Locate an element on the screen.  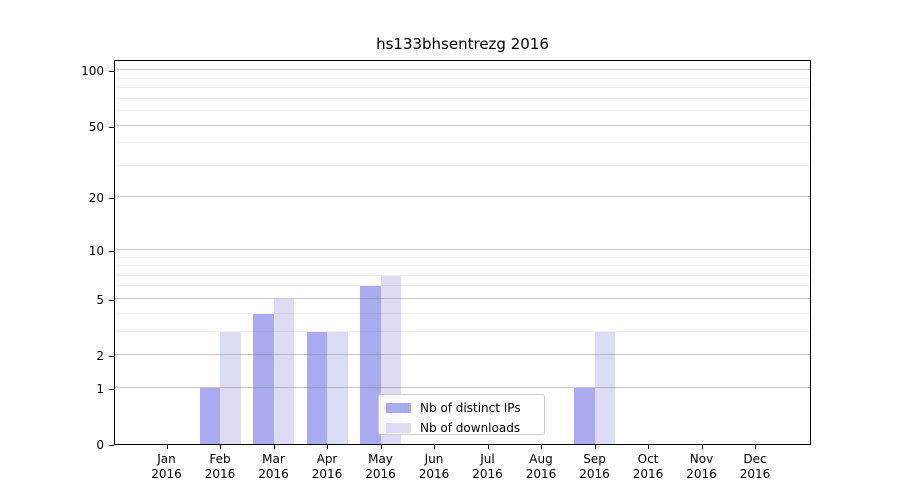
xtick-month: Dec is located at coordinates (755, 459).